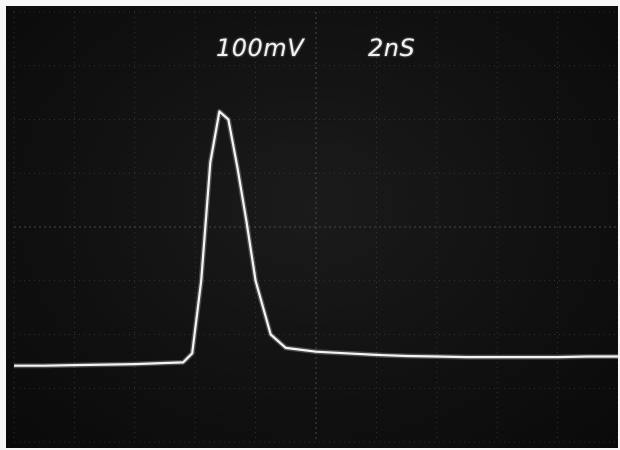 This screenshot has height=450, width=620. What do you see at coordinates (392, 48) in the screenshot?
I see `time-per-division-label: 2nS` at bounding box center [392, 48].